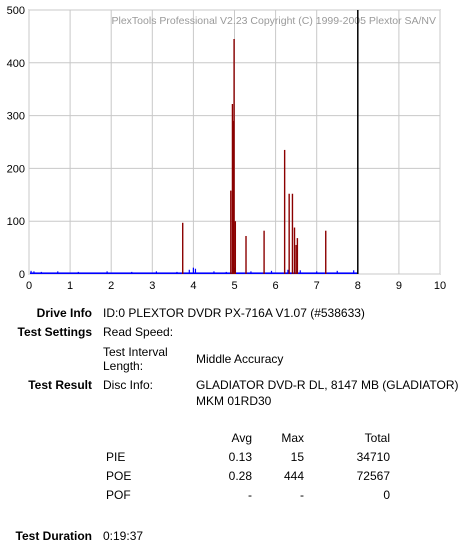  What do you see at coordinates (152, 286) in the screenshot?
I see `x-tick-label: 3` at bounding box center [152, 286].